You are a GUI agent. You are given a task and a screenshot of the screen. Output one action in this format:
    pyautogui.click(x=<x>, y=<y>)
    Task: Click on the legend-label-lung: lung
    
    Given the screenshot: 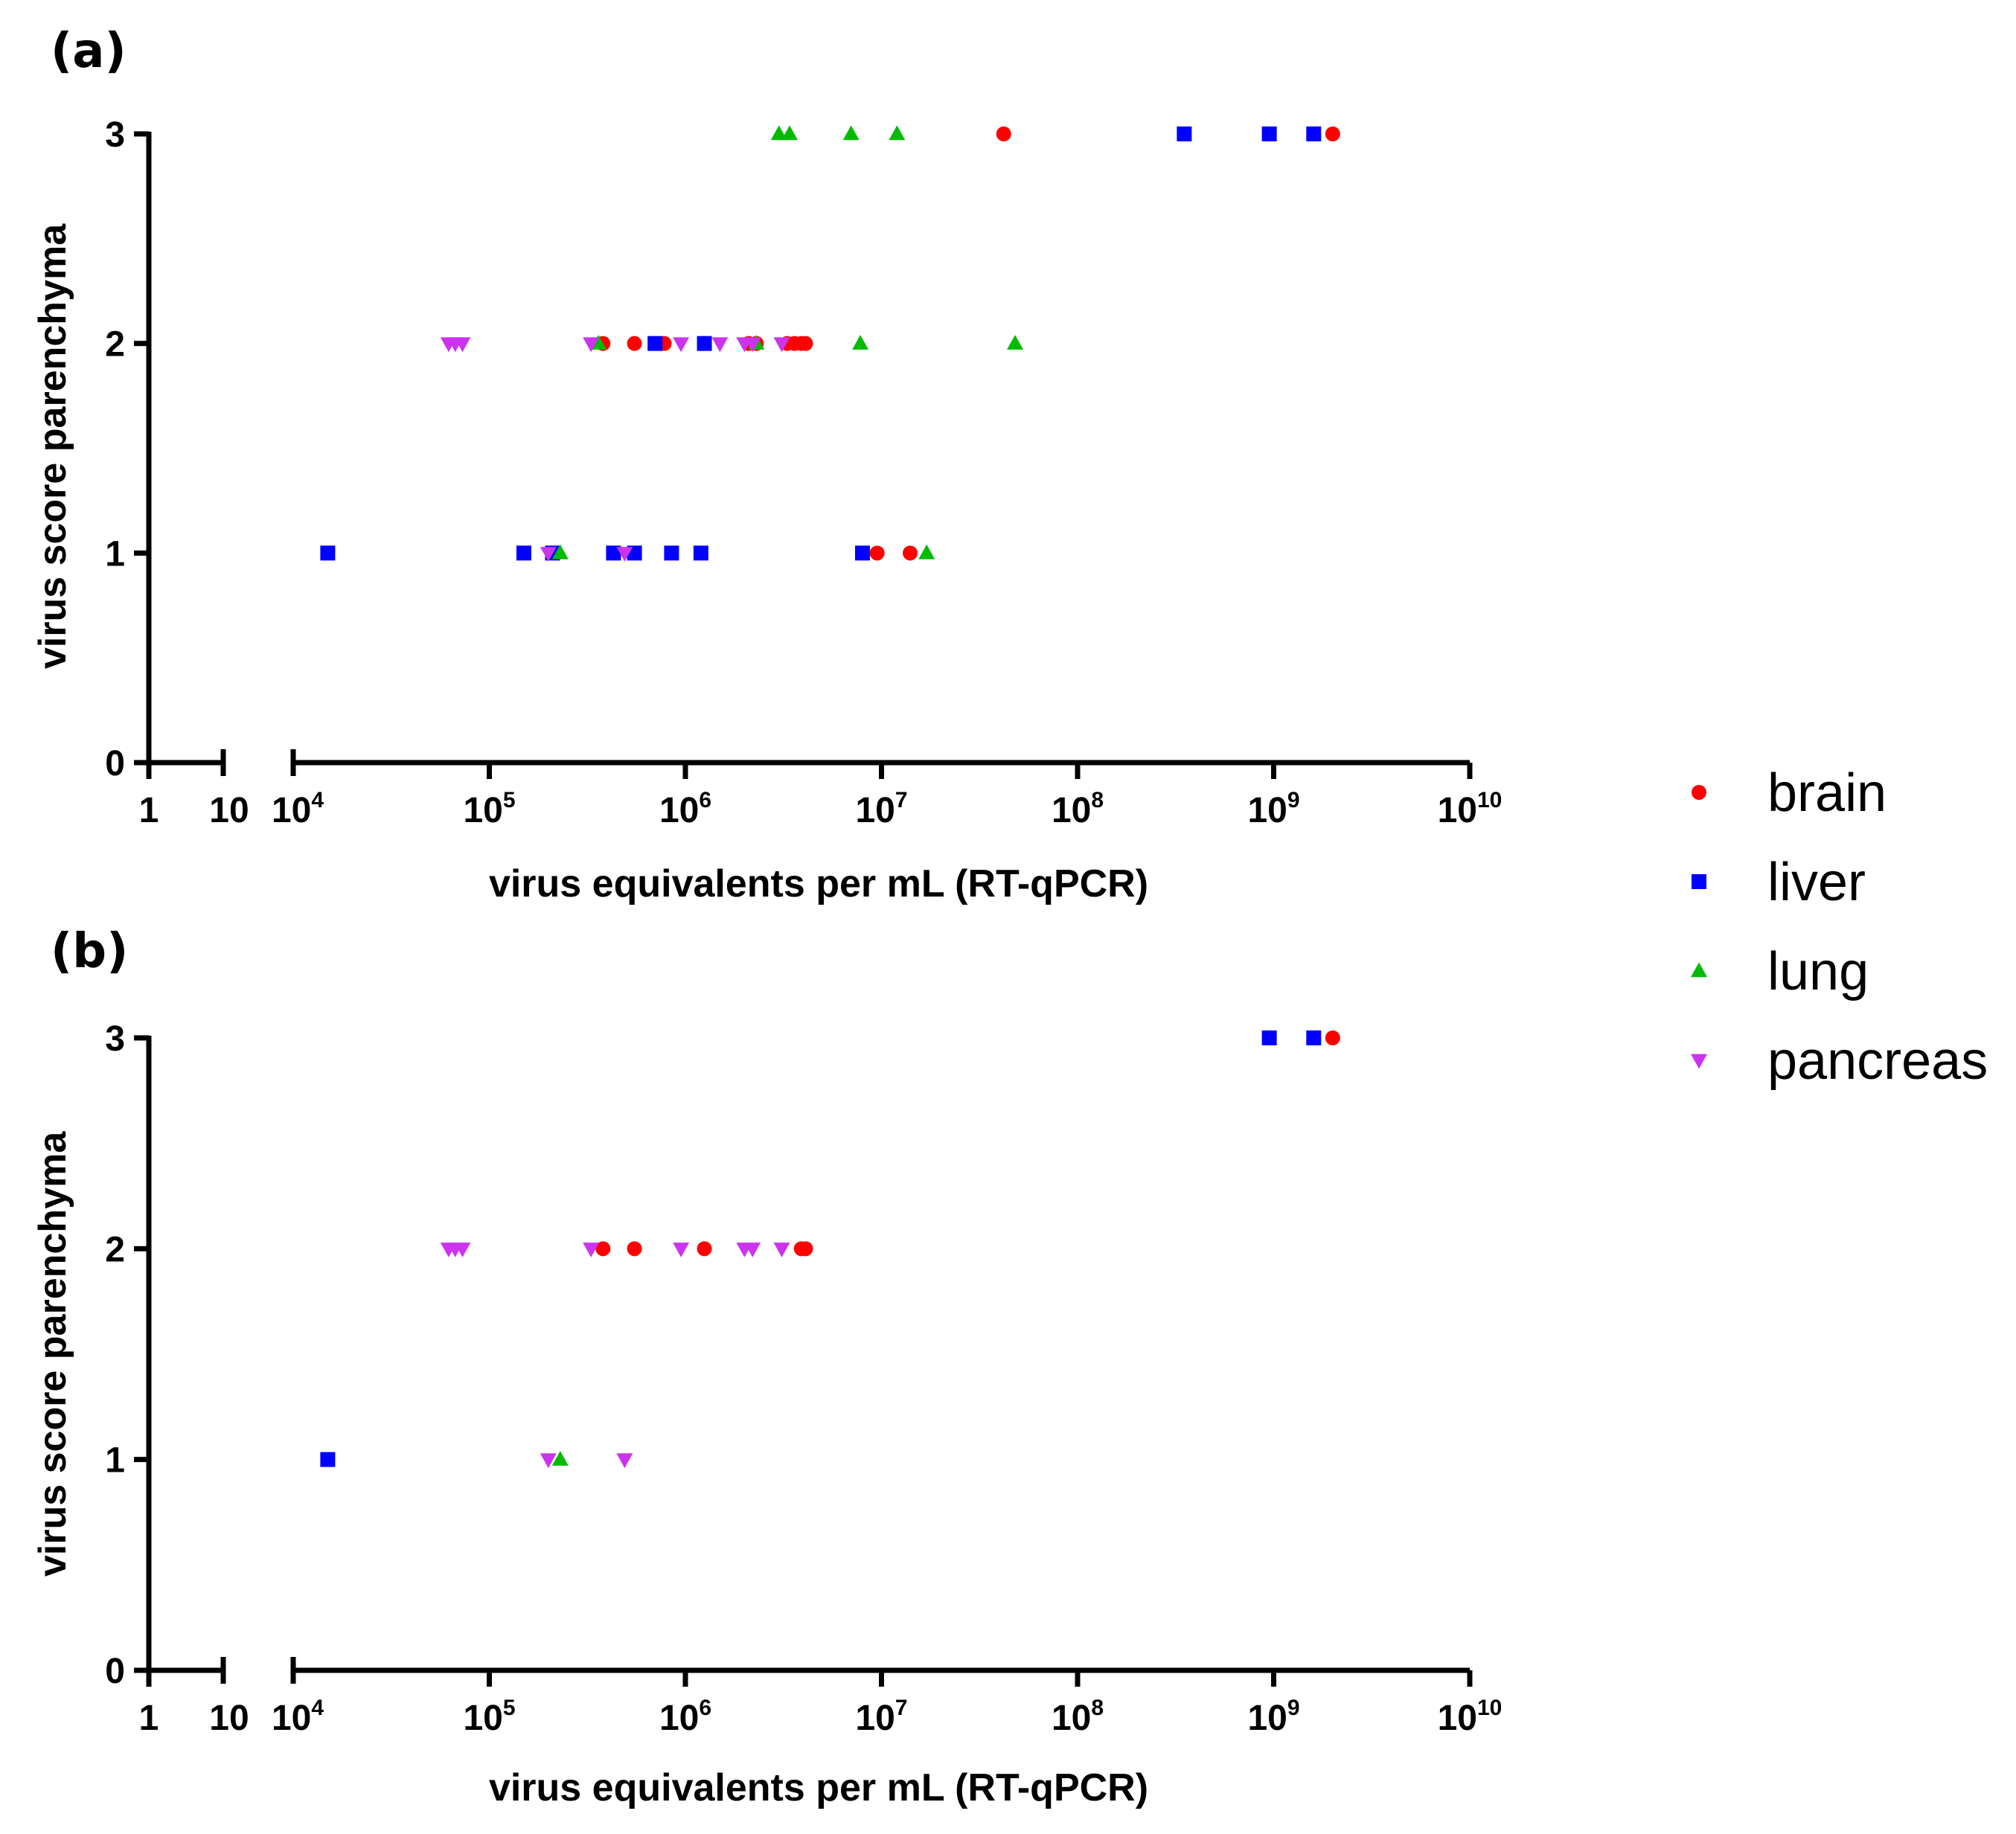 What is the action you would take?
    pyautogui.click(x=1818, y=972)
    